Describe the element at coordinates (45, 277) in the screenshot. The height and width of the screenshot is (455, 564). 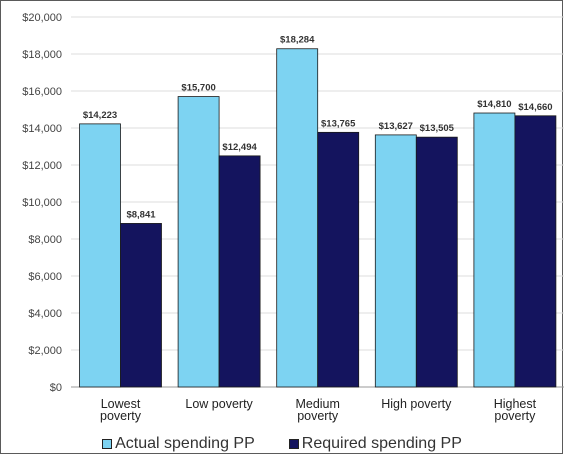
I see `y-tick-label: $6,000` at that location.